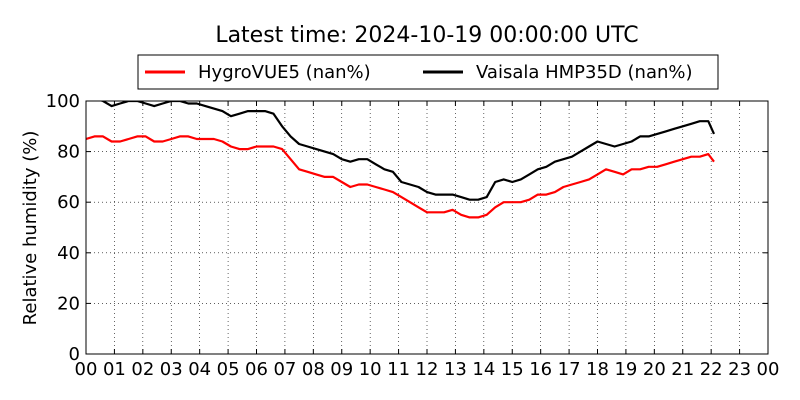  Describe the element at coordinates (341, 369) in the screenshot. I see `x-tick-label: 09` at that location.